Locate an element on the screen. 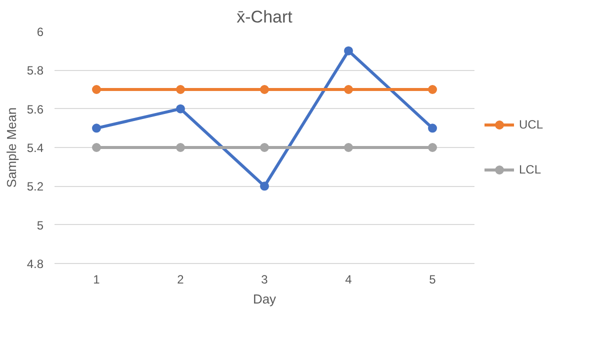 Image resolution: width=590 pixels, height=339 pixels. y-tick-label: 4.8 is located at coordinates (35, 264).